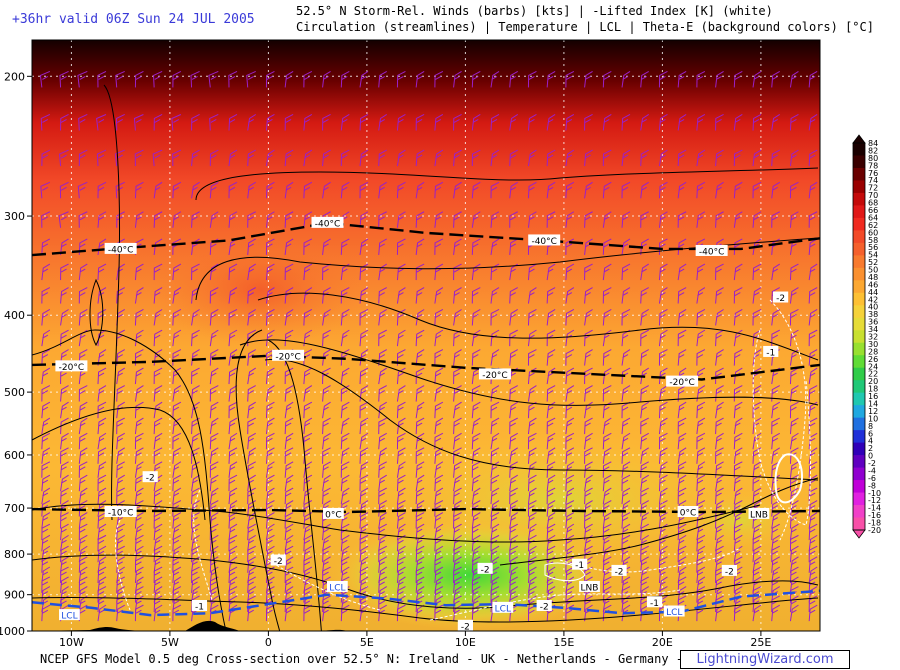 This screenshot has height=670, width=900. Describe the element at coordinates (873, 322) in the screenshot. I see `colorbar-label: 36` at that location.